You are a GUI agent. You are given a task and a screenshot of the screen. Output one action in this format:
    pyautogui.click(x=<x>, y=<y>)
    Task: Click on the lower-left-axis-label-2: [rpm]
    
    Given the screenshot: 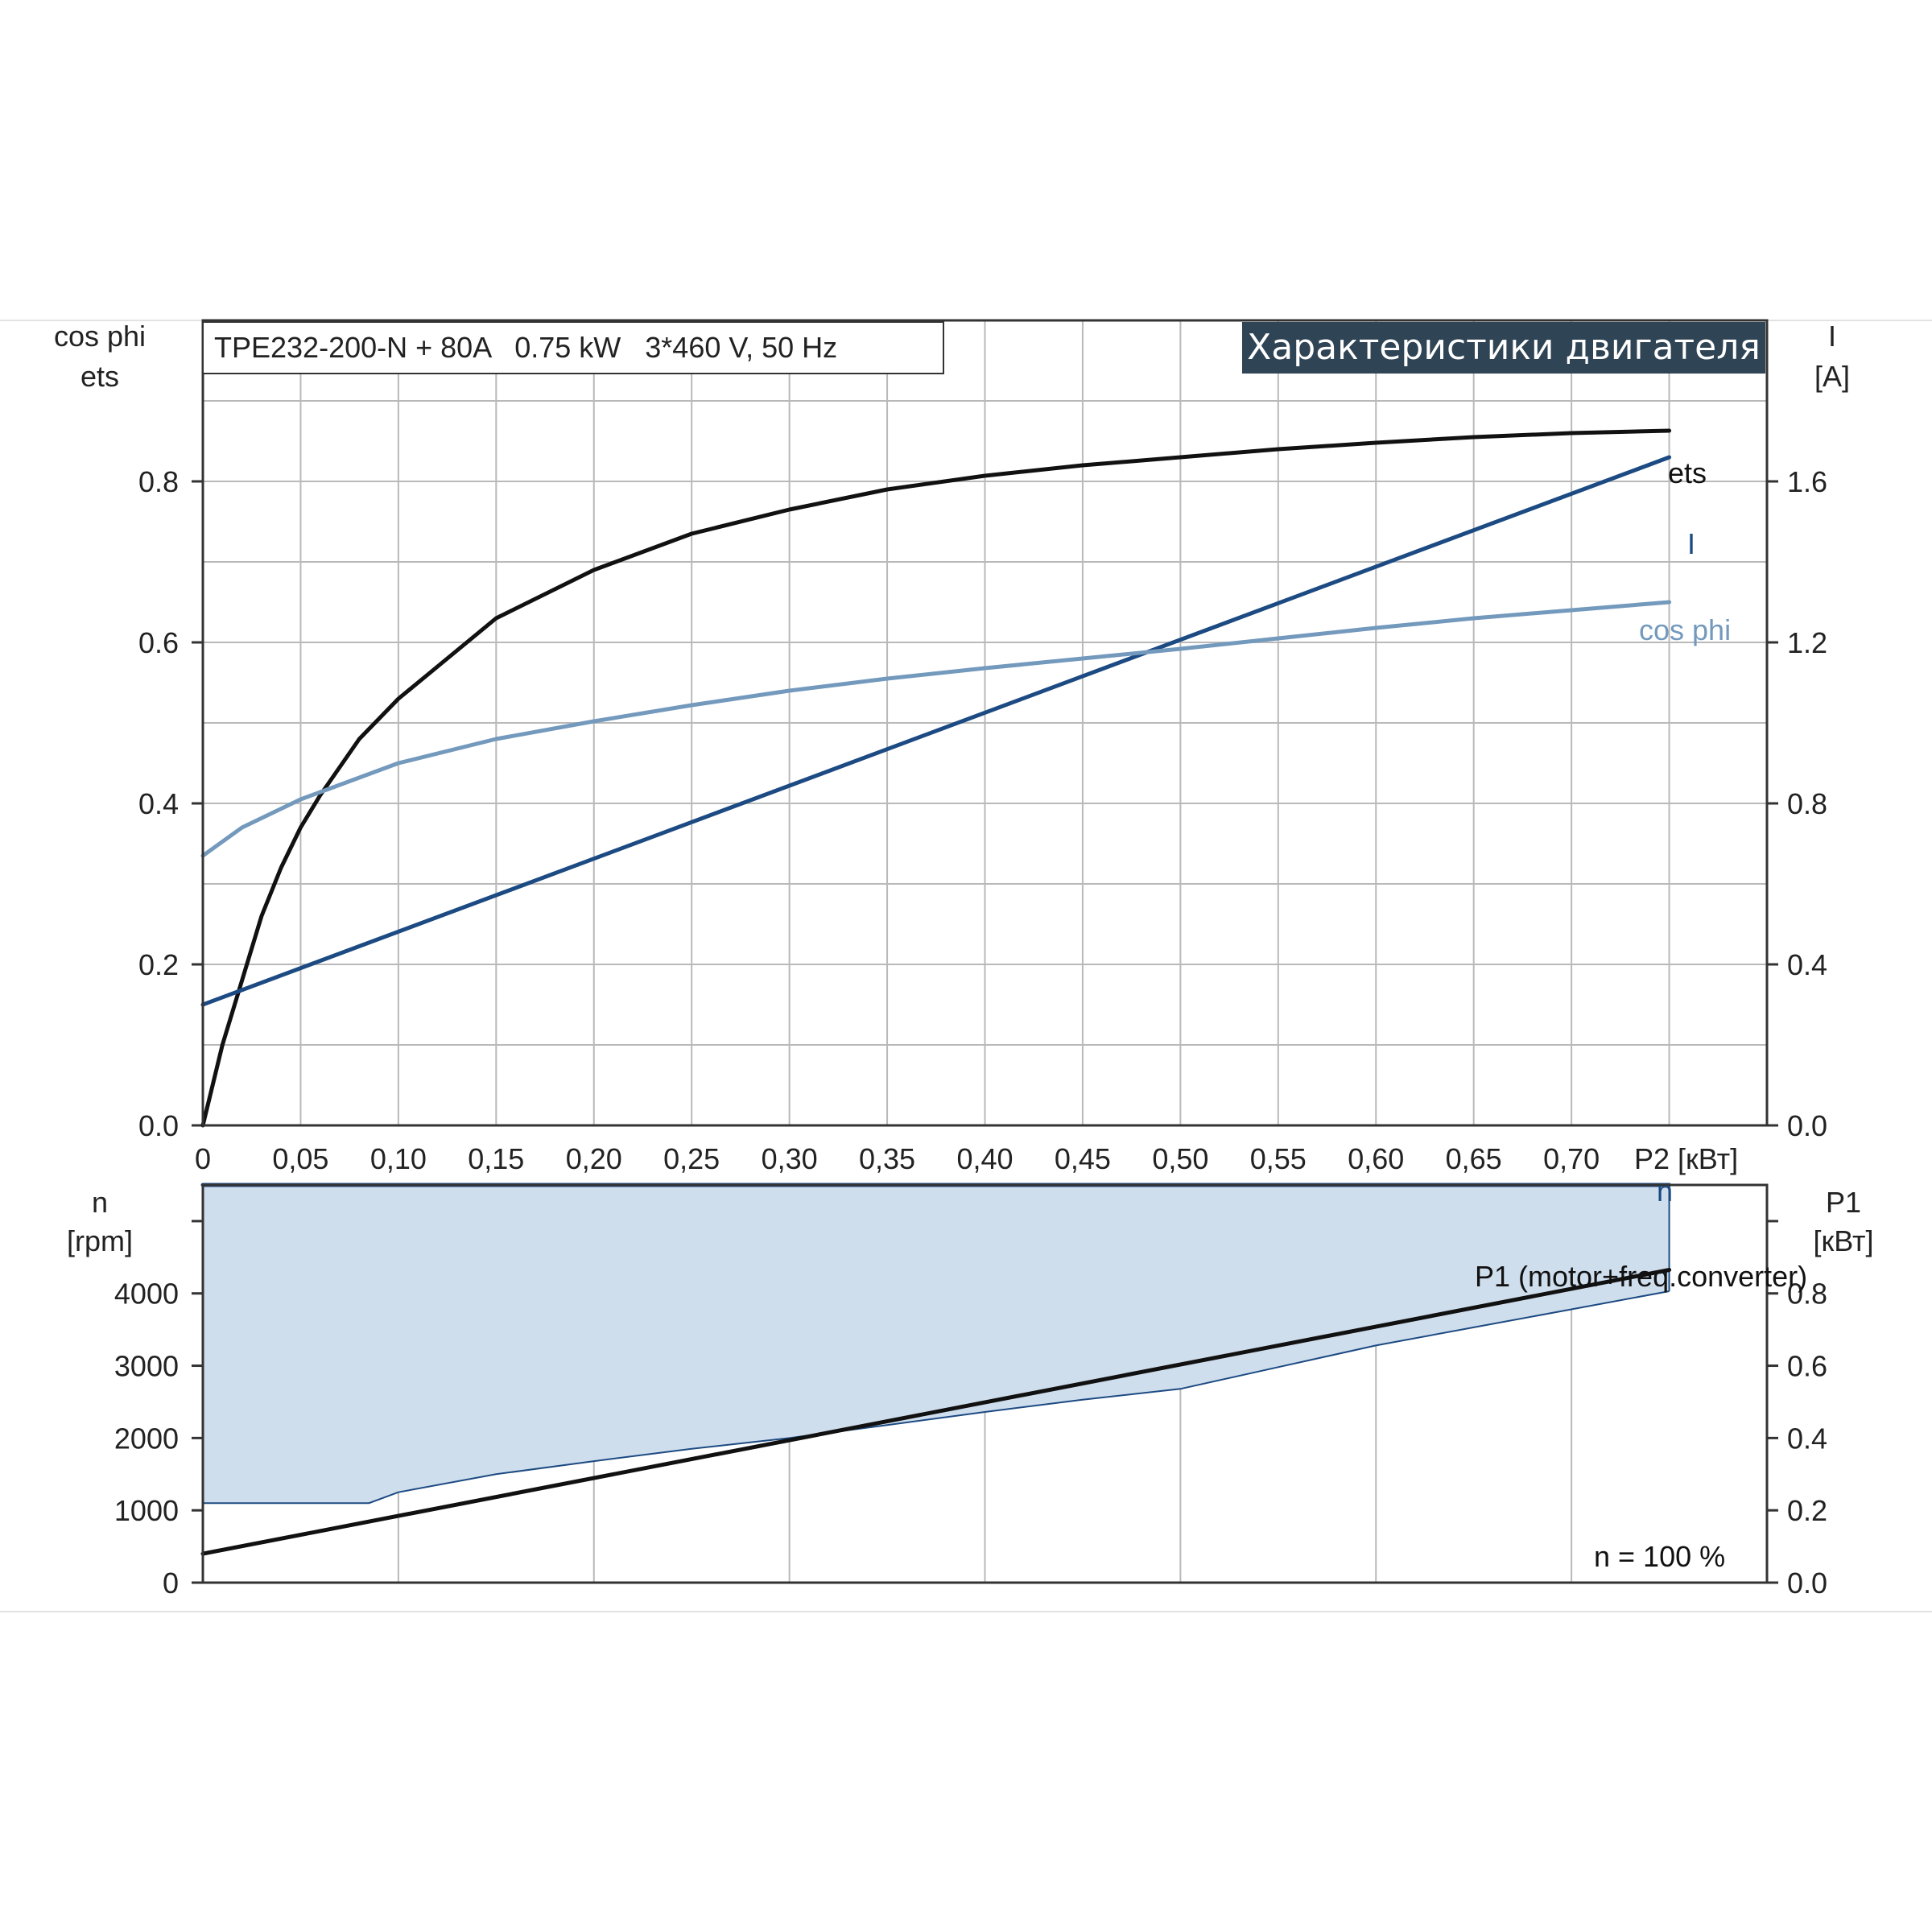 What is the action you would take?
    pyautogui.click(x=100, y=1240)
    